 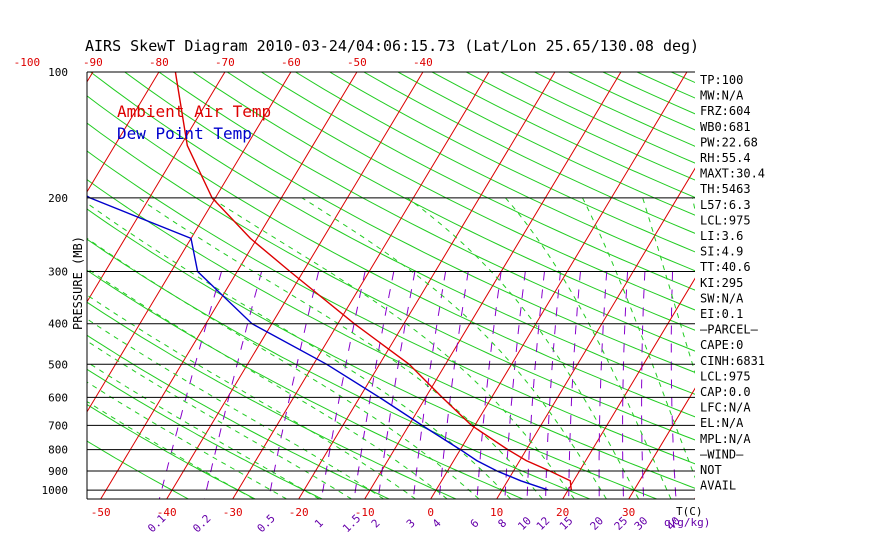 What do you see at coordinates (411, 524) in the screenshot?
I see `mixing-ratio-tick-label: 3` at bounding box center [411, 524].